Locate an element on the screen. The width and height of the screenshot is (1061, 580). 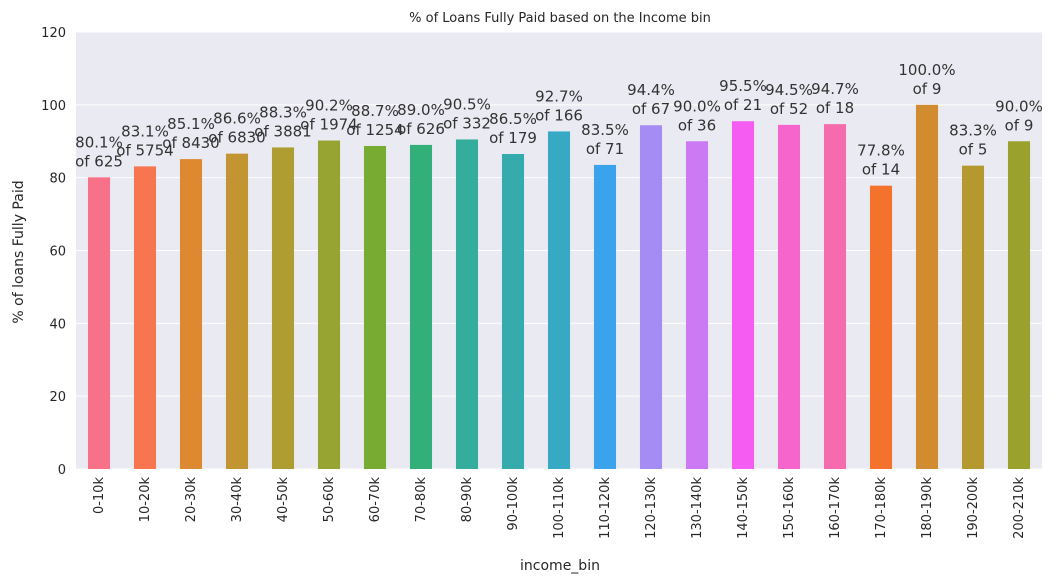
y-tick-label: 0 is located at coordinates (62, 470).